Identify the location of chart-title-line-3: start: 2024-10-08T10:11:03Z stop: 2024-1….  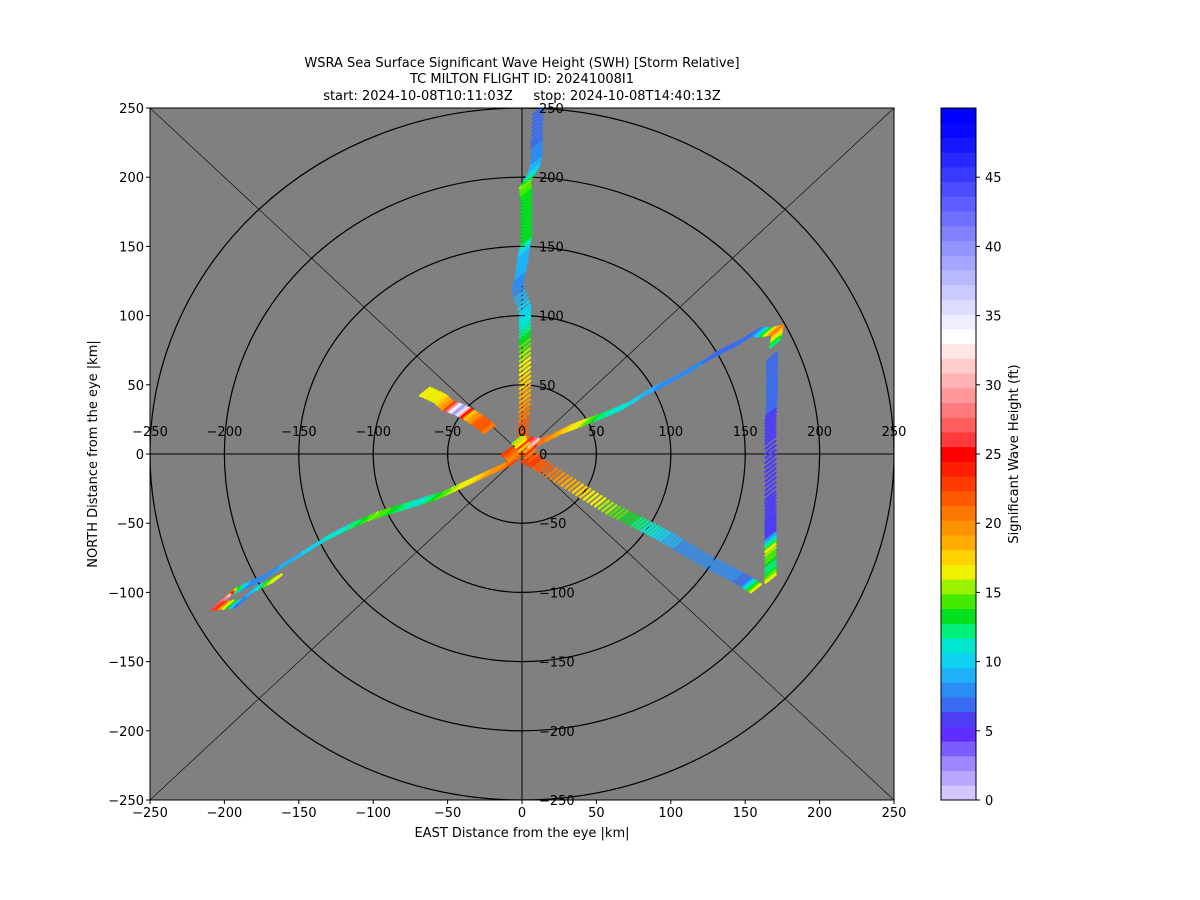
(522, 96).